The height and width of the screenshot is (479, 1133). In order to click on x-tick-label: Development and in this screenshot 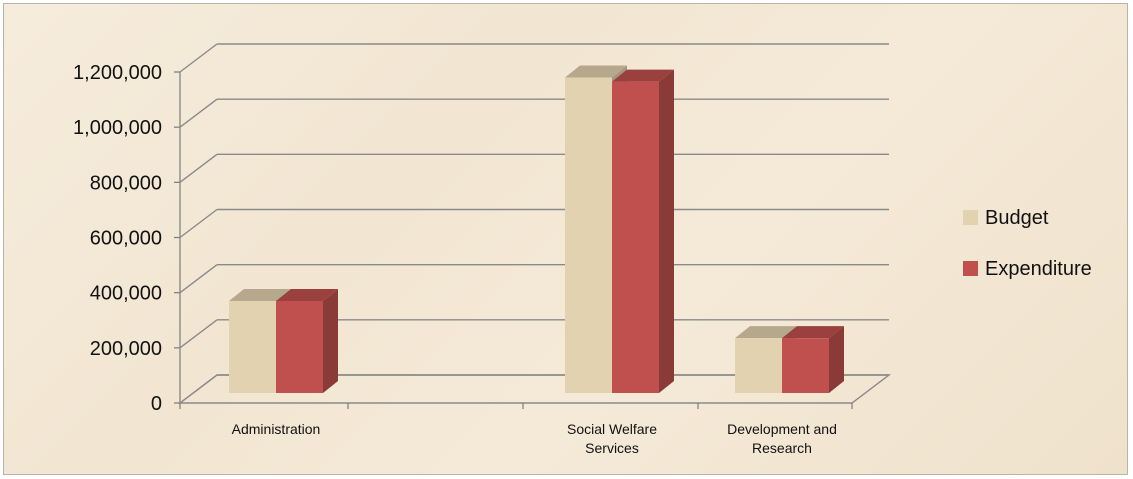, I will do `click(782, 429)`.